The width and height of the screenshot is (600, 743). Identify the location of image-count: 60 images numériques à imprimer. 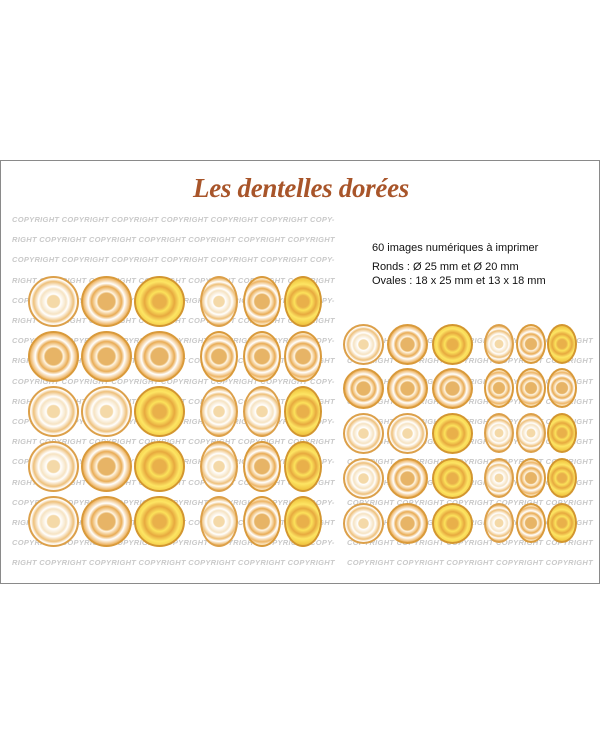
(455, 248).